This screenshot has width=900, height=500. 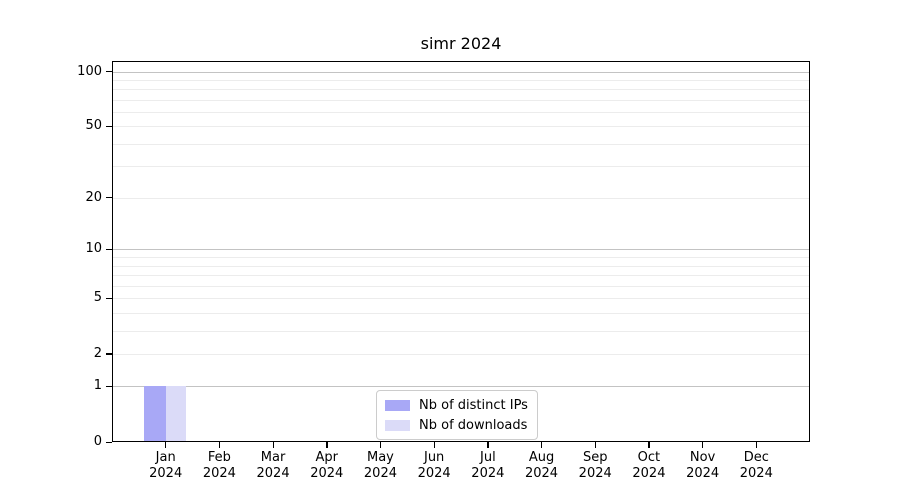 What do you see at coordinates (461, 43) in the screenshot?
I see `chart-title: simr 2024` at bounding box center [461, 43].